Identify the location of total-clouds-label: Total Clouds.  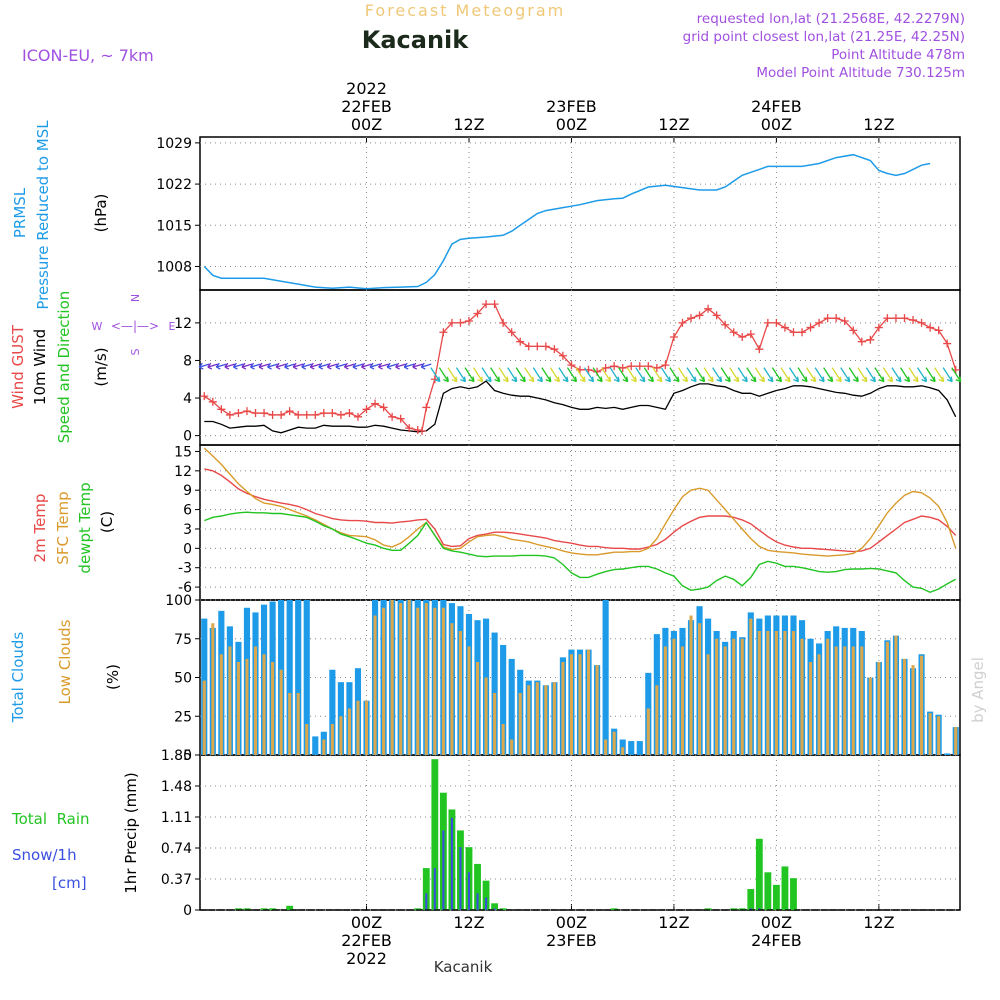
(18, 678).